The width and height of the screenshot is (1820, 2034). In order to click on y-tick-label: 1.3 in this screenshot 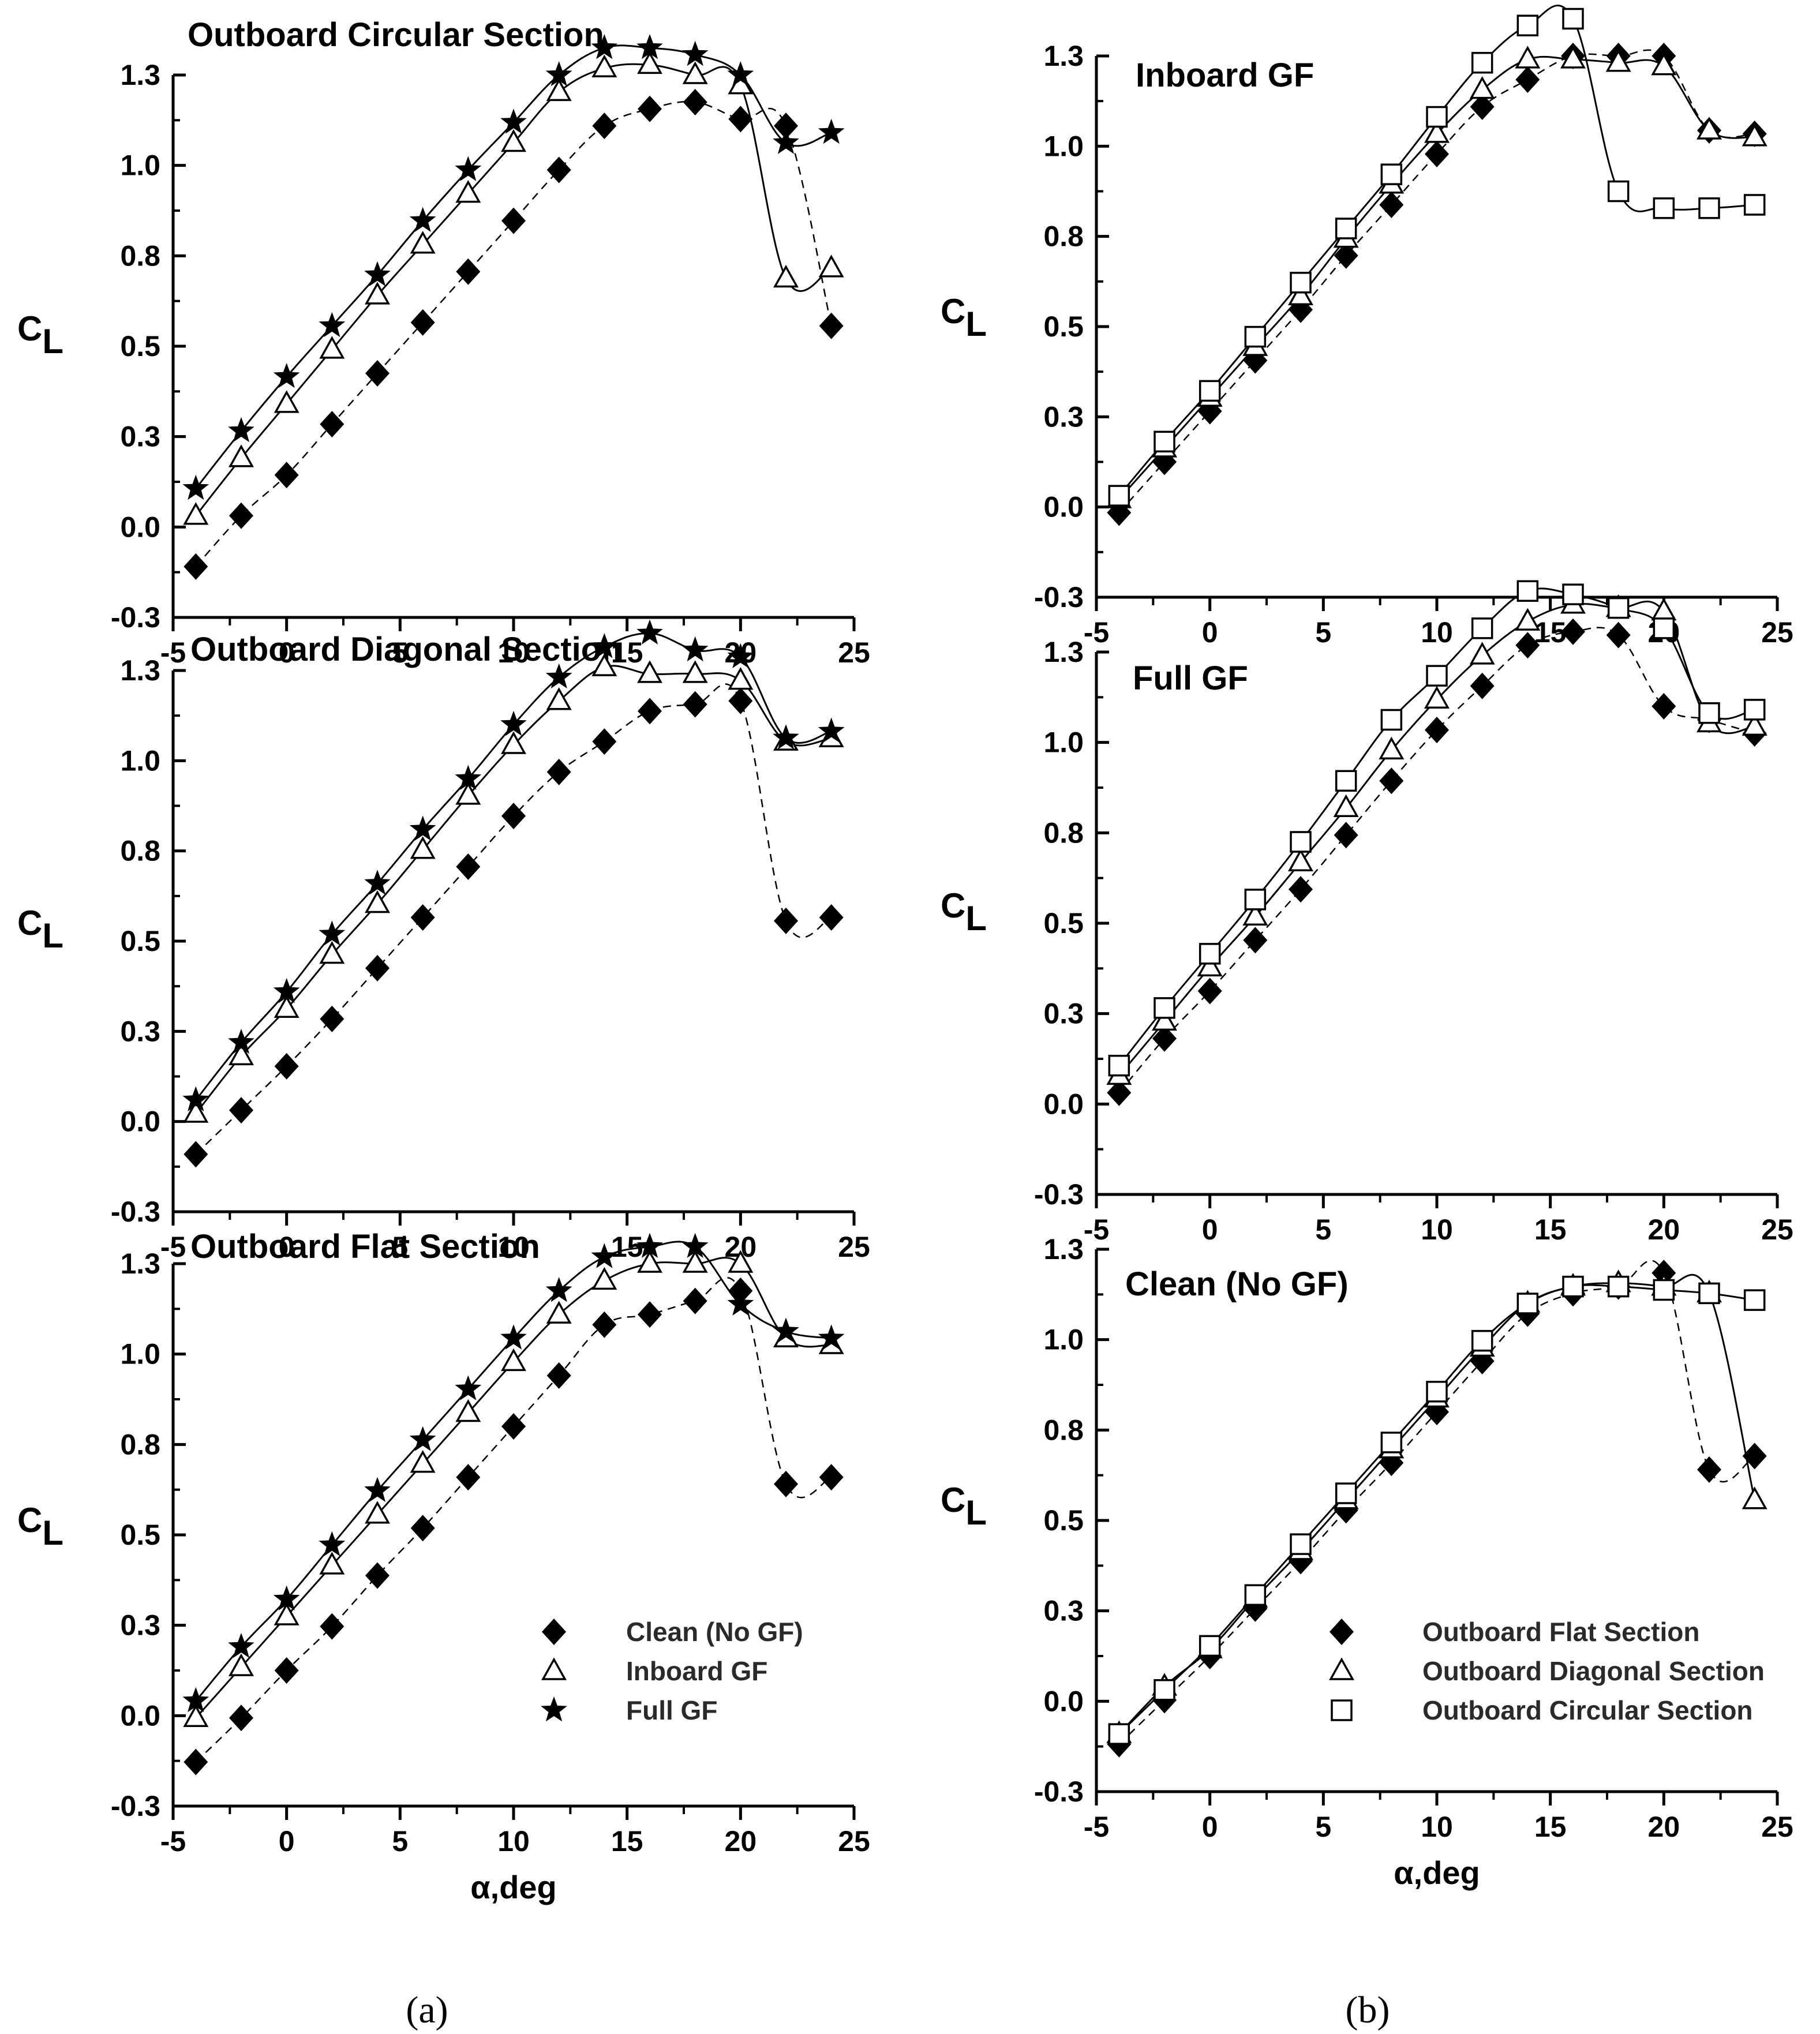, I will do `click(140, 75)`.